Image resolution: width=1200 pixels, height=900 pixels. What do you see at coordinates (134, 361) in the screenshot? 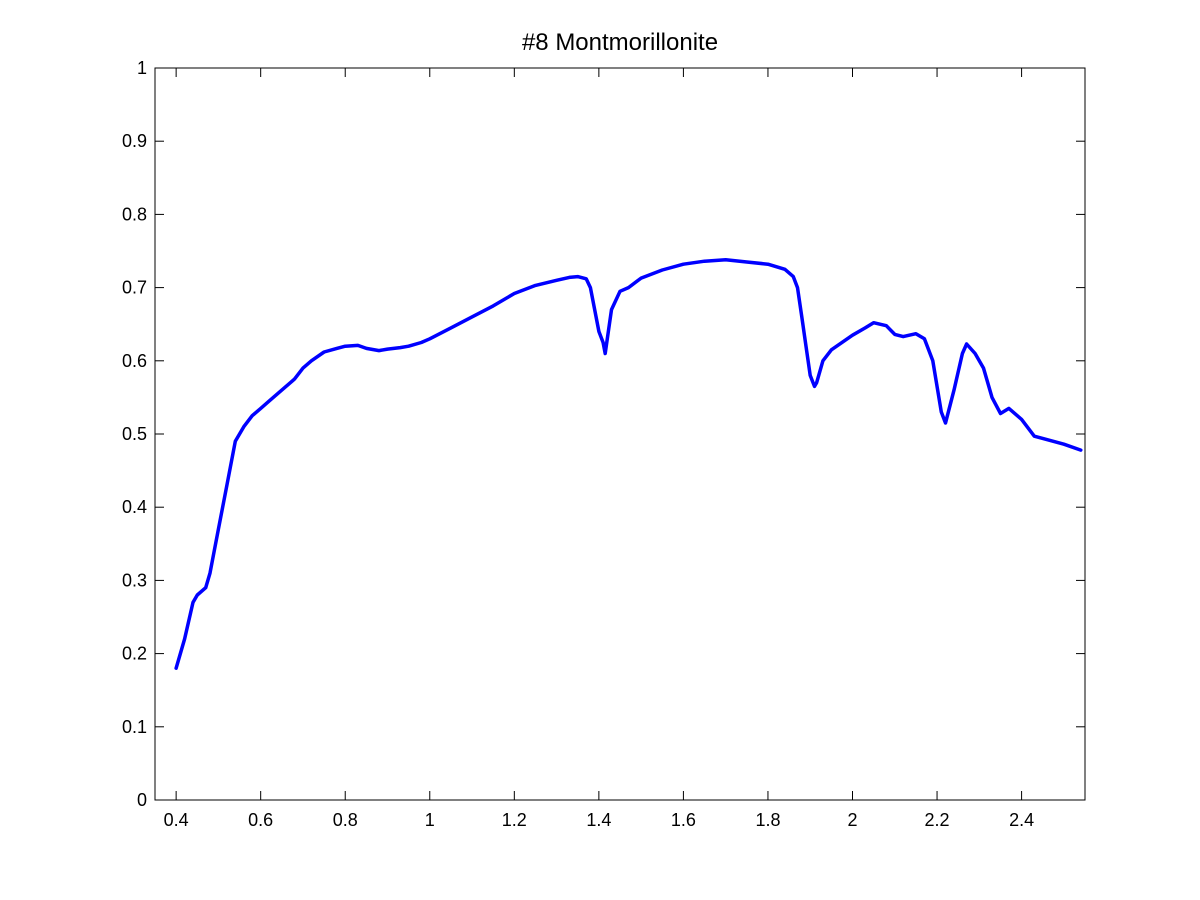
I see `y-tick-label: 0.6` at bounding box center [134, 361].